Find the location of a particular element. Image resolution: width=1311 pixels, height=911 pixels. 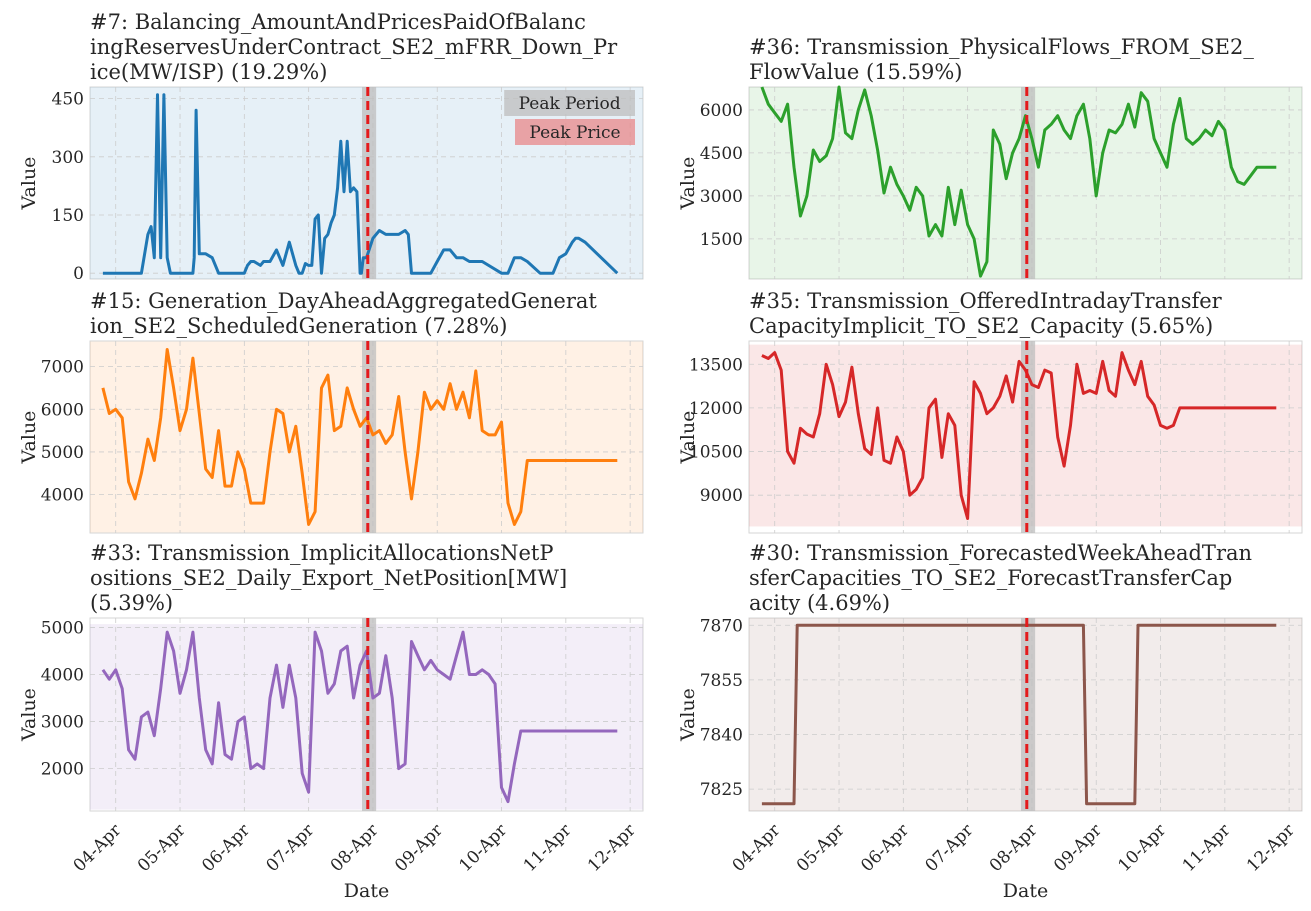

y-tick-label: 300 is located at coordinates (68, 158).